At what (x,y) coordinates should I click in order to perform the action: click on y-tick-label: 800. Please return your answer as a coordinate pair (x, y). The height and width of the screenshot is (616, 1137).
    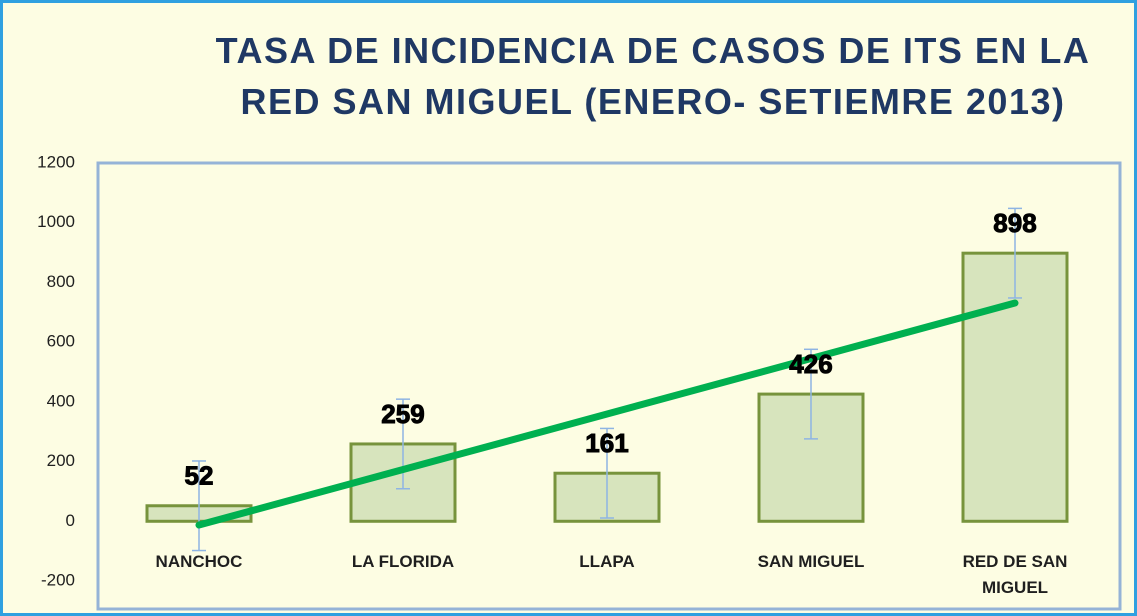
    Looking at the image, I should click on (61, 281).